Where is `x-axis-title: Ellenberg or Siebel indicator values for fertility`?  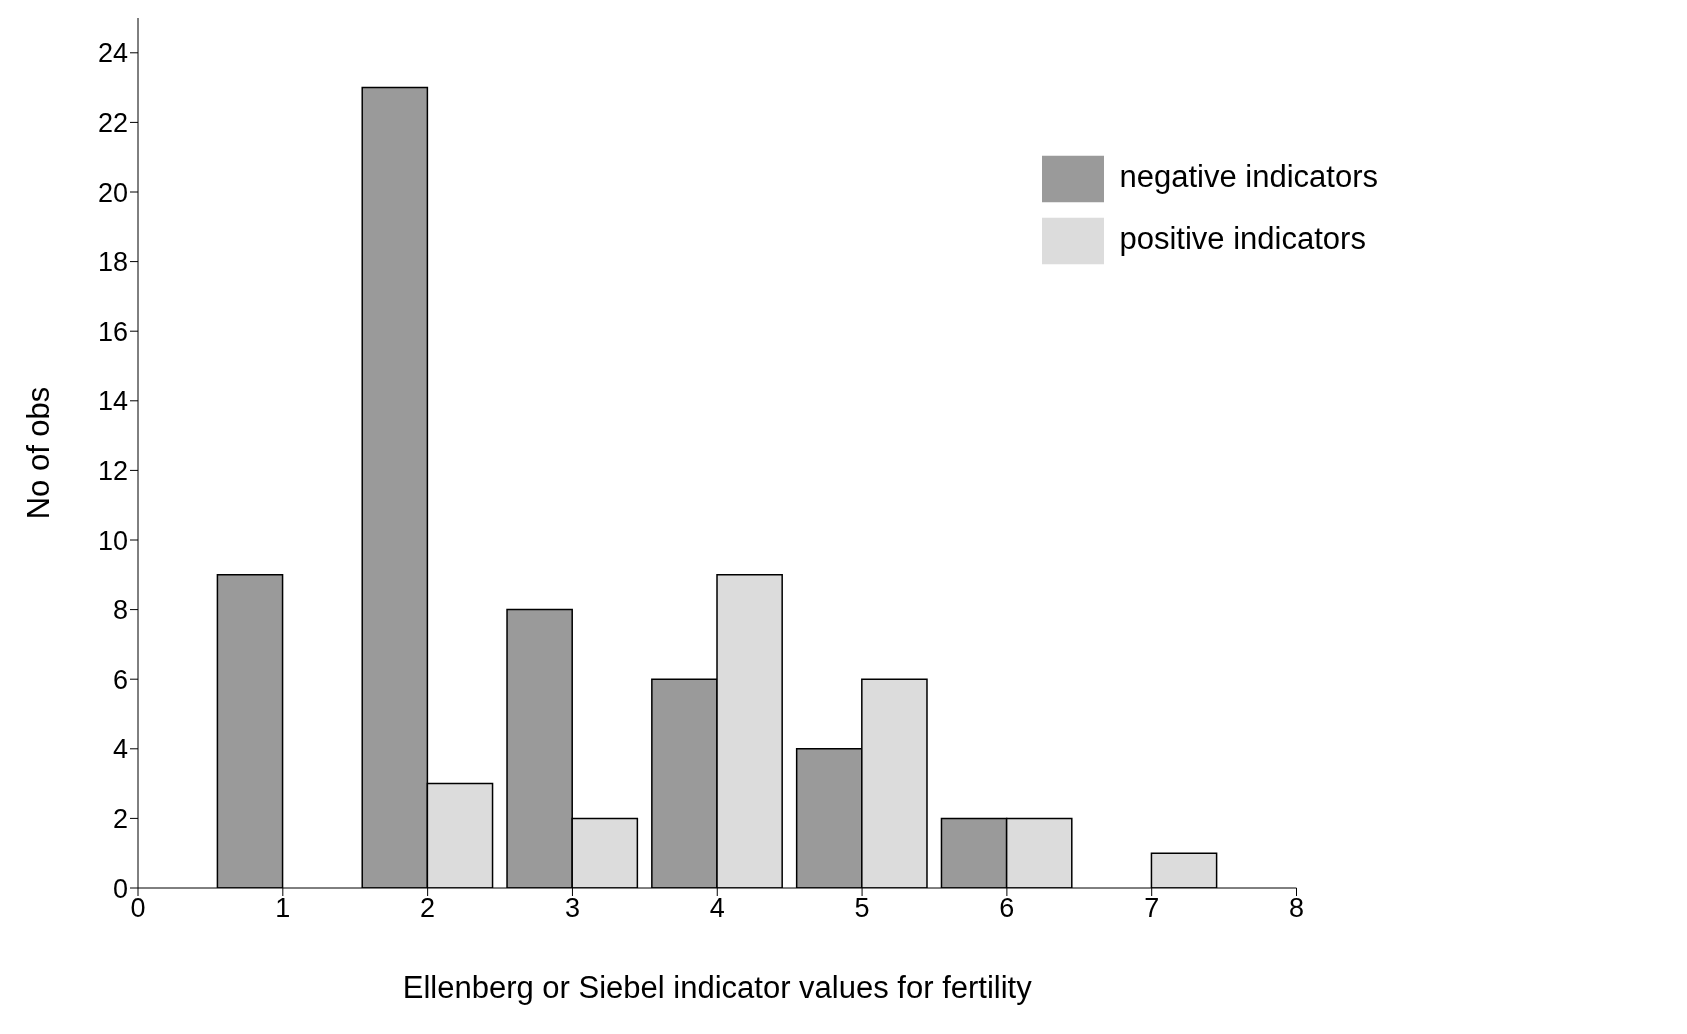 x-axis-title: Ellenberg or Siebel indicator values for fertility is located at coordinates (717, 987).